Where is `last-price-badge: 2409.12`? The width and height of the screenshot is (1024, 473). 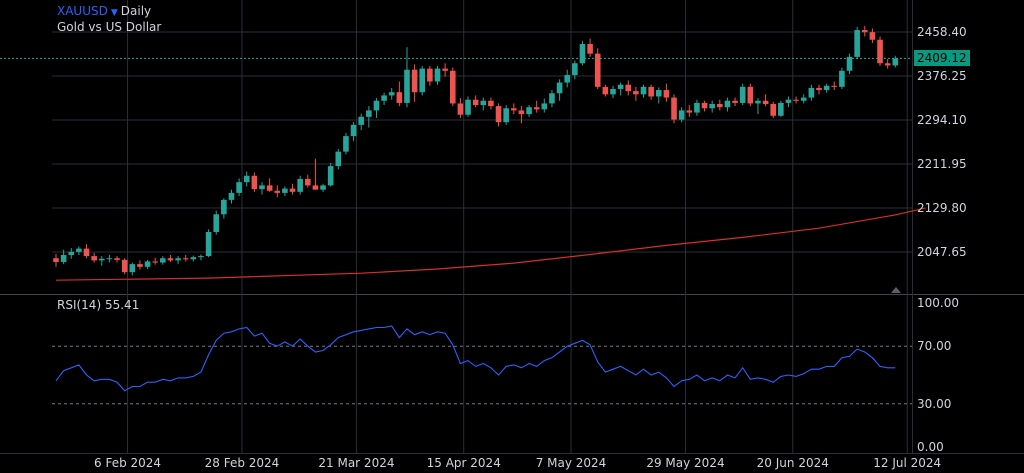 last-price-badge: 2409.12 is located at coordinates (942, 58).